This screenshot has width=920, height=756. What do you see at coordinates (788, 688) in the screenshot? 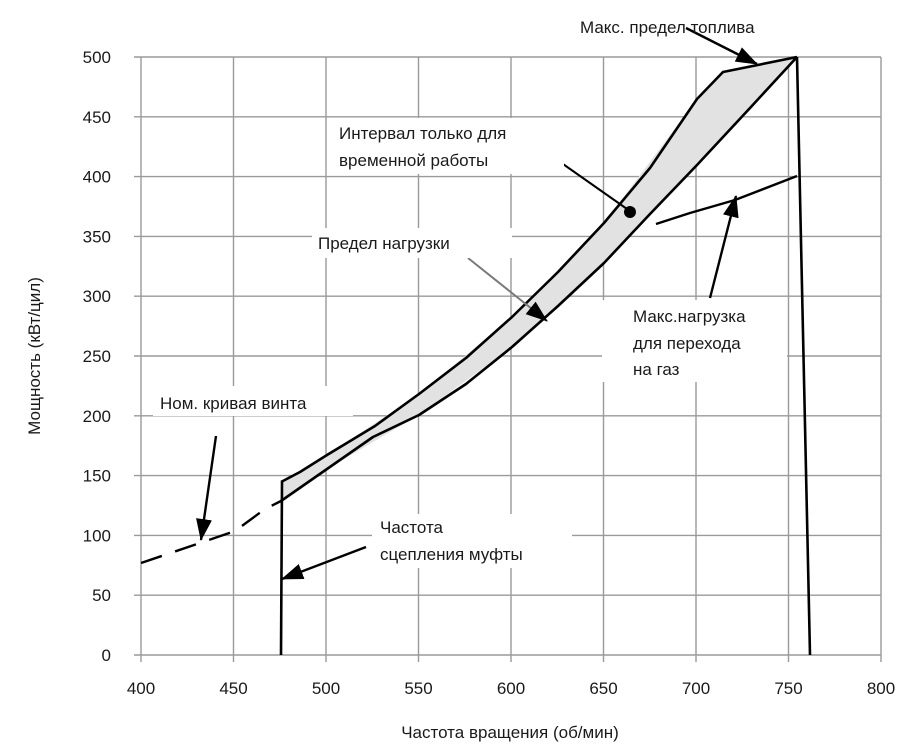
I see `x-tick-label: 750` at bounding box center [788, 688].